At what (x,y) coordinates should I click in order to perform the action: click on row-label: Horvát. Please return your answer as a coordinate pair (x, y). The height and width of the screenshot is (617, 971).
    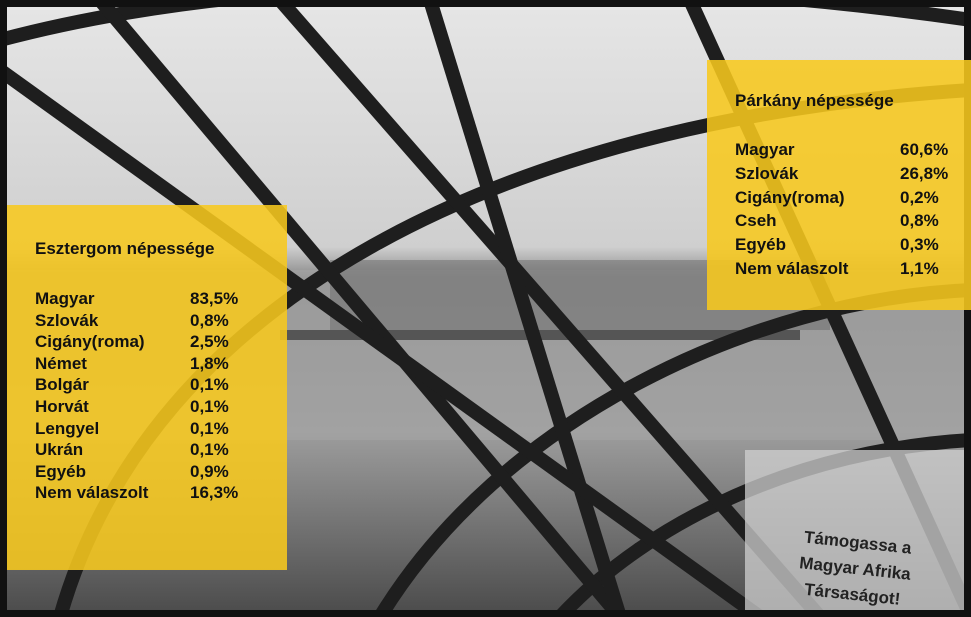
    Looking at the image, I should click on (62, 406).